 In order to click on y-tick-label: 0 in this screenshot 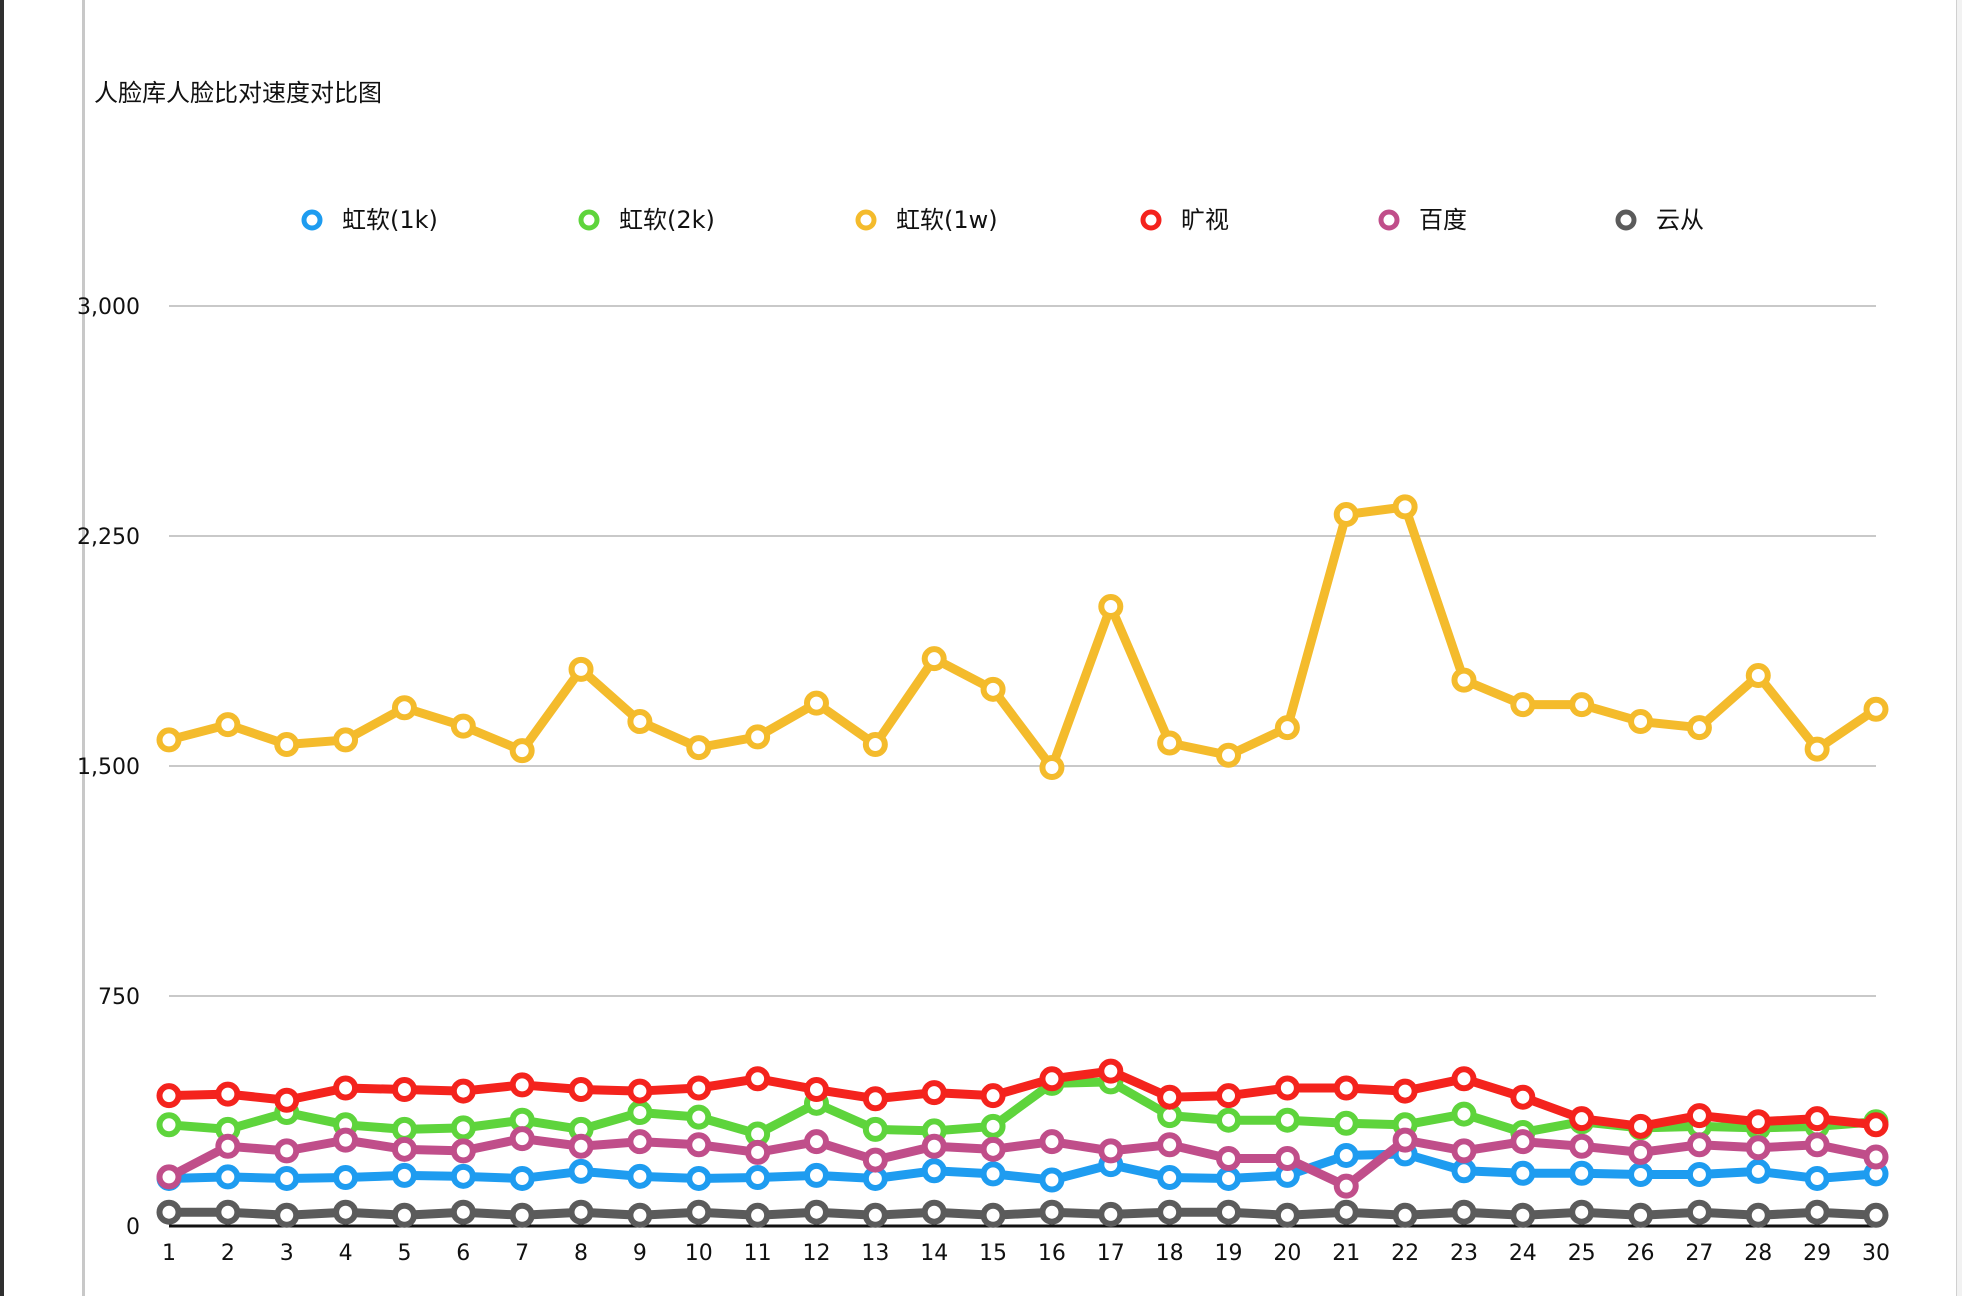, I will do `click(133, 1227)`.